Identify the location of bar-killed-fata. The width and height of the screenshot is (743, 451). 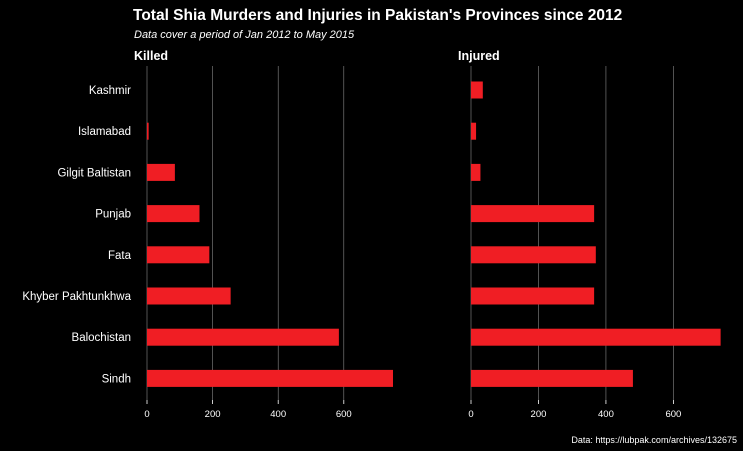
(178, 255).